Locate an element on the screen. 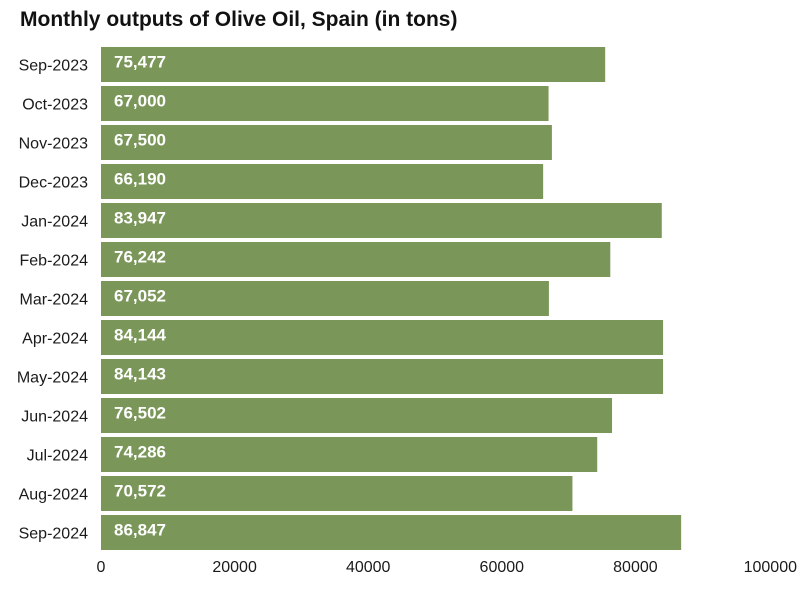 Image resolution: width=800 pixels, height=600 pixels. bar-jul-2024 is located at coordinates (349, 454).